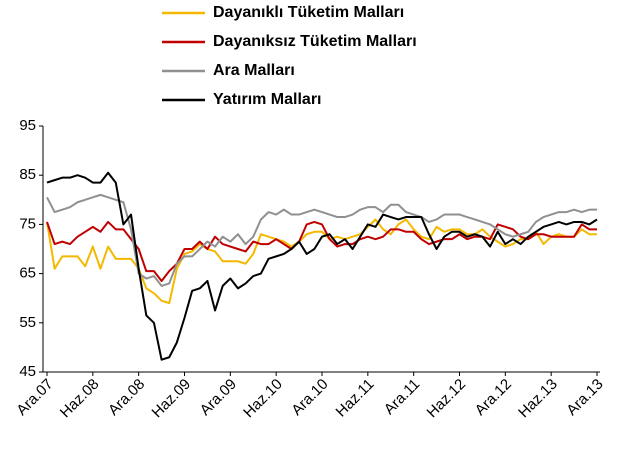  What do you see at coordinates (80, 399) in the screenshot?
I see `x-tick-label: Haz.08` at bounding box center [80, 399].